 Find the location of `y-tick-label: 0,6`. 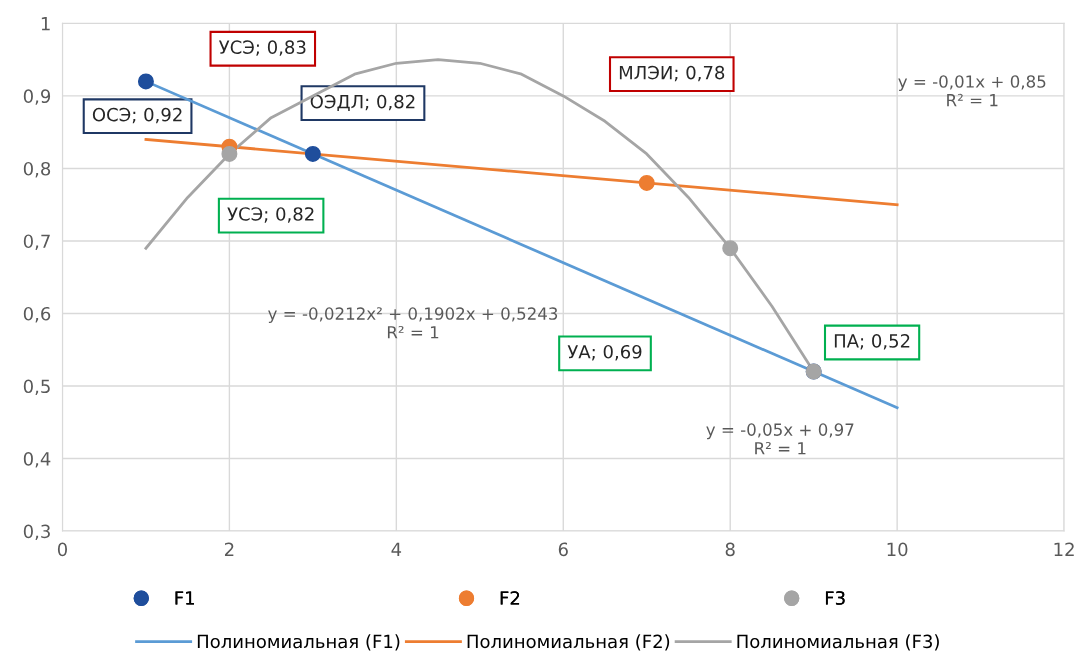

y-tick-label: 0,6 is located at coordinates (37, 314).